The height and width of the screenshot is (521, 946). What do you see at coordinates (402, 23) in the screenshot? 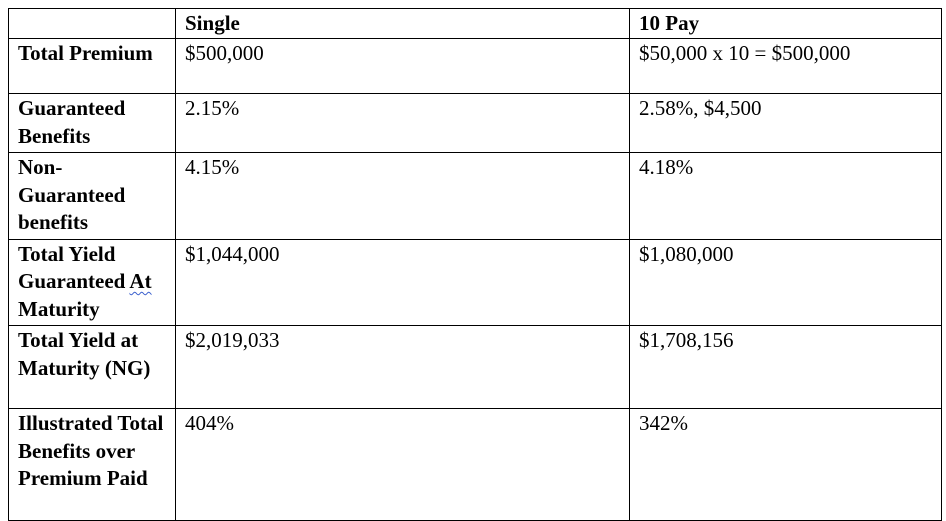
I see `header-single: Single` at bounding box center [402, 23].